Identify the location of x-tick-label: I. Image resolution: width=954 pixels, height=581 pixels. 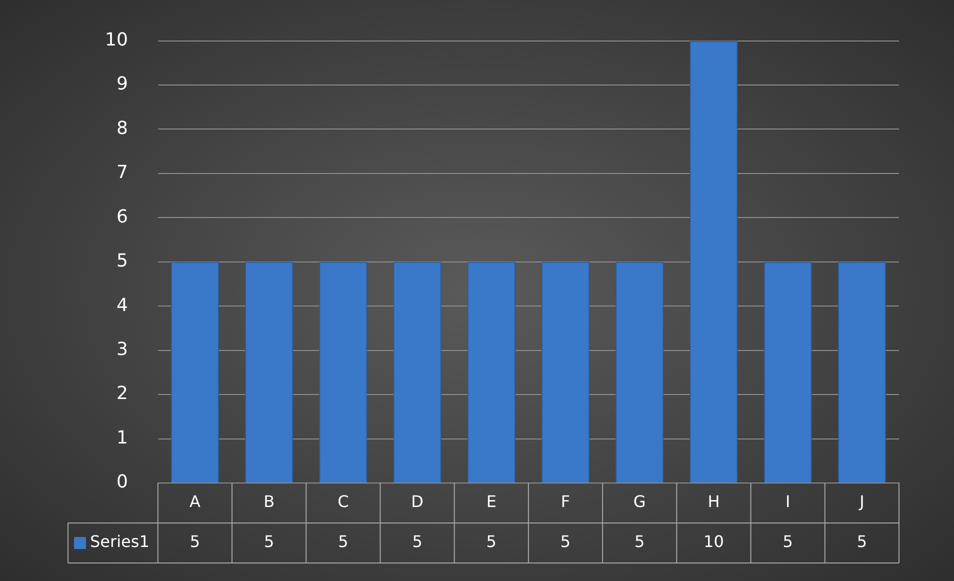
(787, 502).